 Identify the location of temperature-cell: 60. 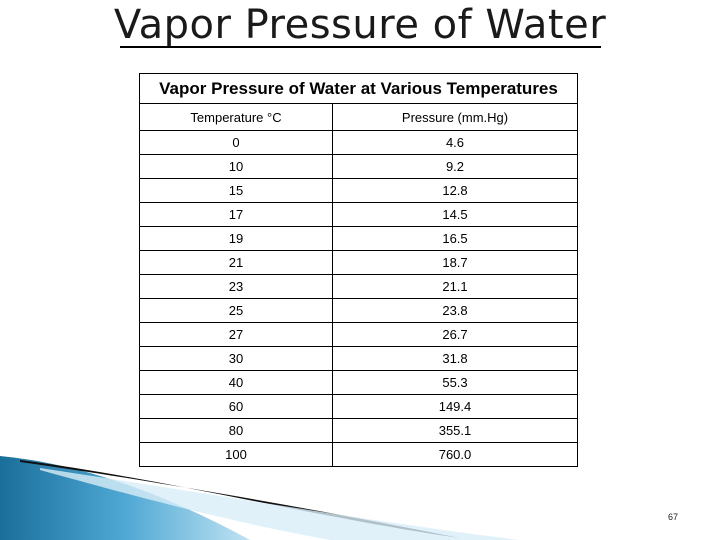
(236, 406).